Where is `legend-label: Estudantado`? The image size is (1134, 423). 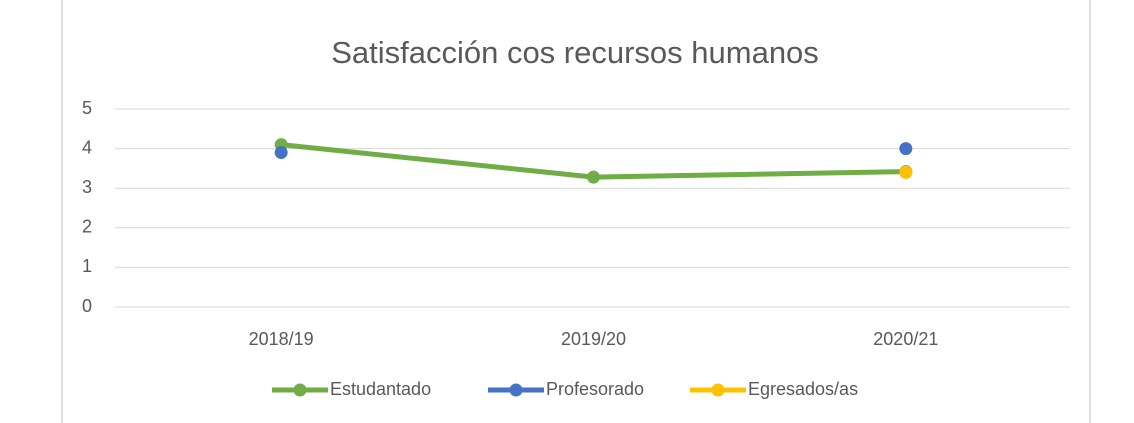 legend-label: Estudantado is located at coordinates (380, 389).